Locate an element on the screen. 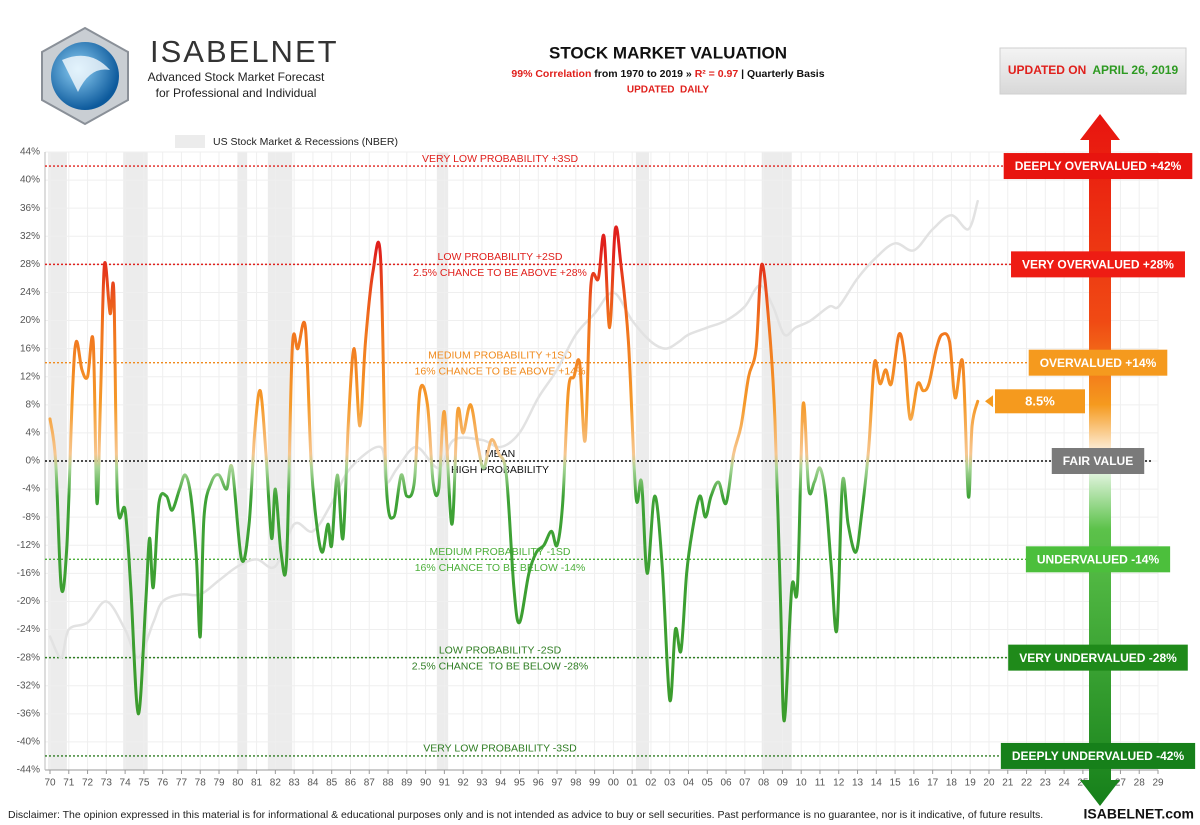  reference-label: 2.5% CHANCE TO BE BELOW -28% is located at coordinates (500, 666).